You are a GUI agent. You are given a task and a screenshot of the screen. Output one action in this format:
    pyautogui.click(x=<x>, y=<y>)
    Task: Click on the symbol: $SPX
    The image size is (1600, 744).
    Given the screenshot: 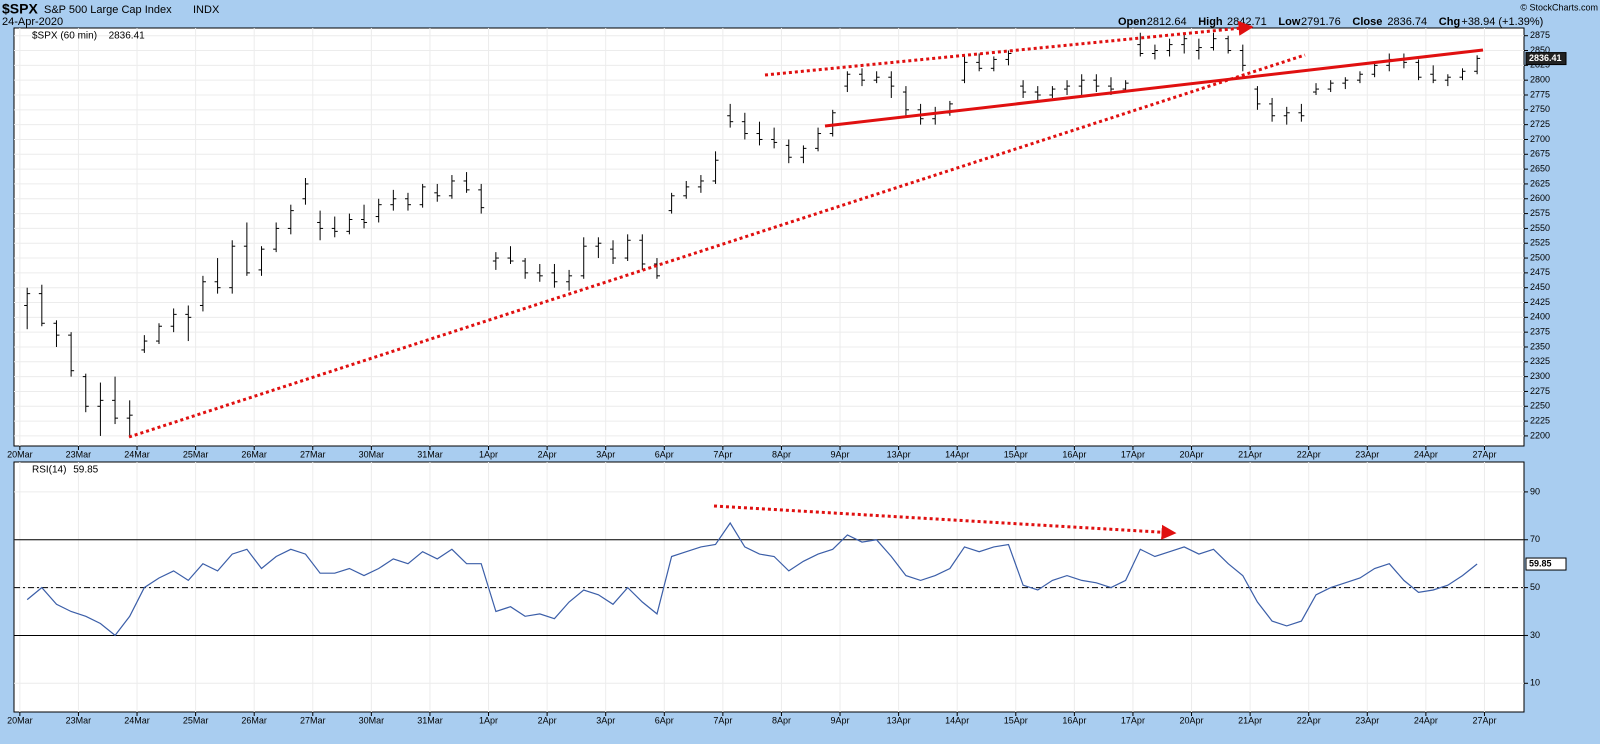 What is the action you would take?
    pyautogui.click(x=20, y=9)
    